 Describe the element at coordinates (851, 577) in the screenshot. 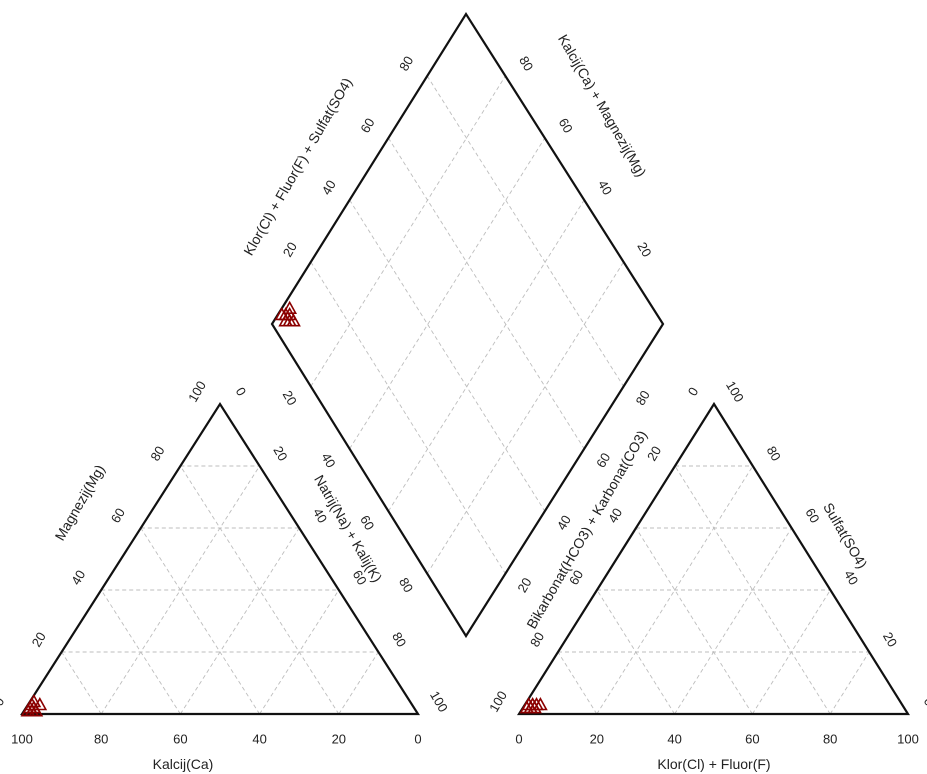

I see `anion-right-tick-label: 40` at that location.